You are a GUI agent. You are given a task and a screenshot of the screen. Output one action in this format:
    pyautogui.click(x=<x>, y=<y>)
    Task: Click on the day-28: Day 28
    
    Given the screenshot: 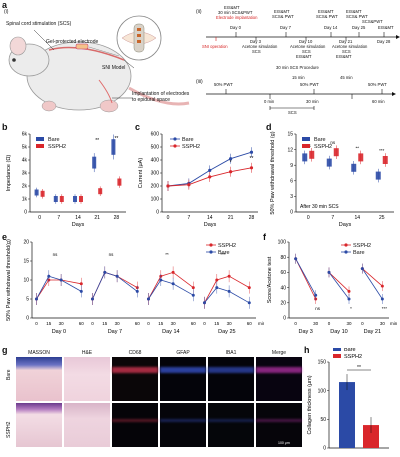 What is the action you would take?
    pyautogui.click(x=384, y=41)
    